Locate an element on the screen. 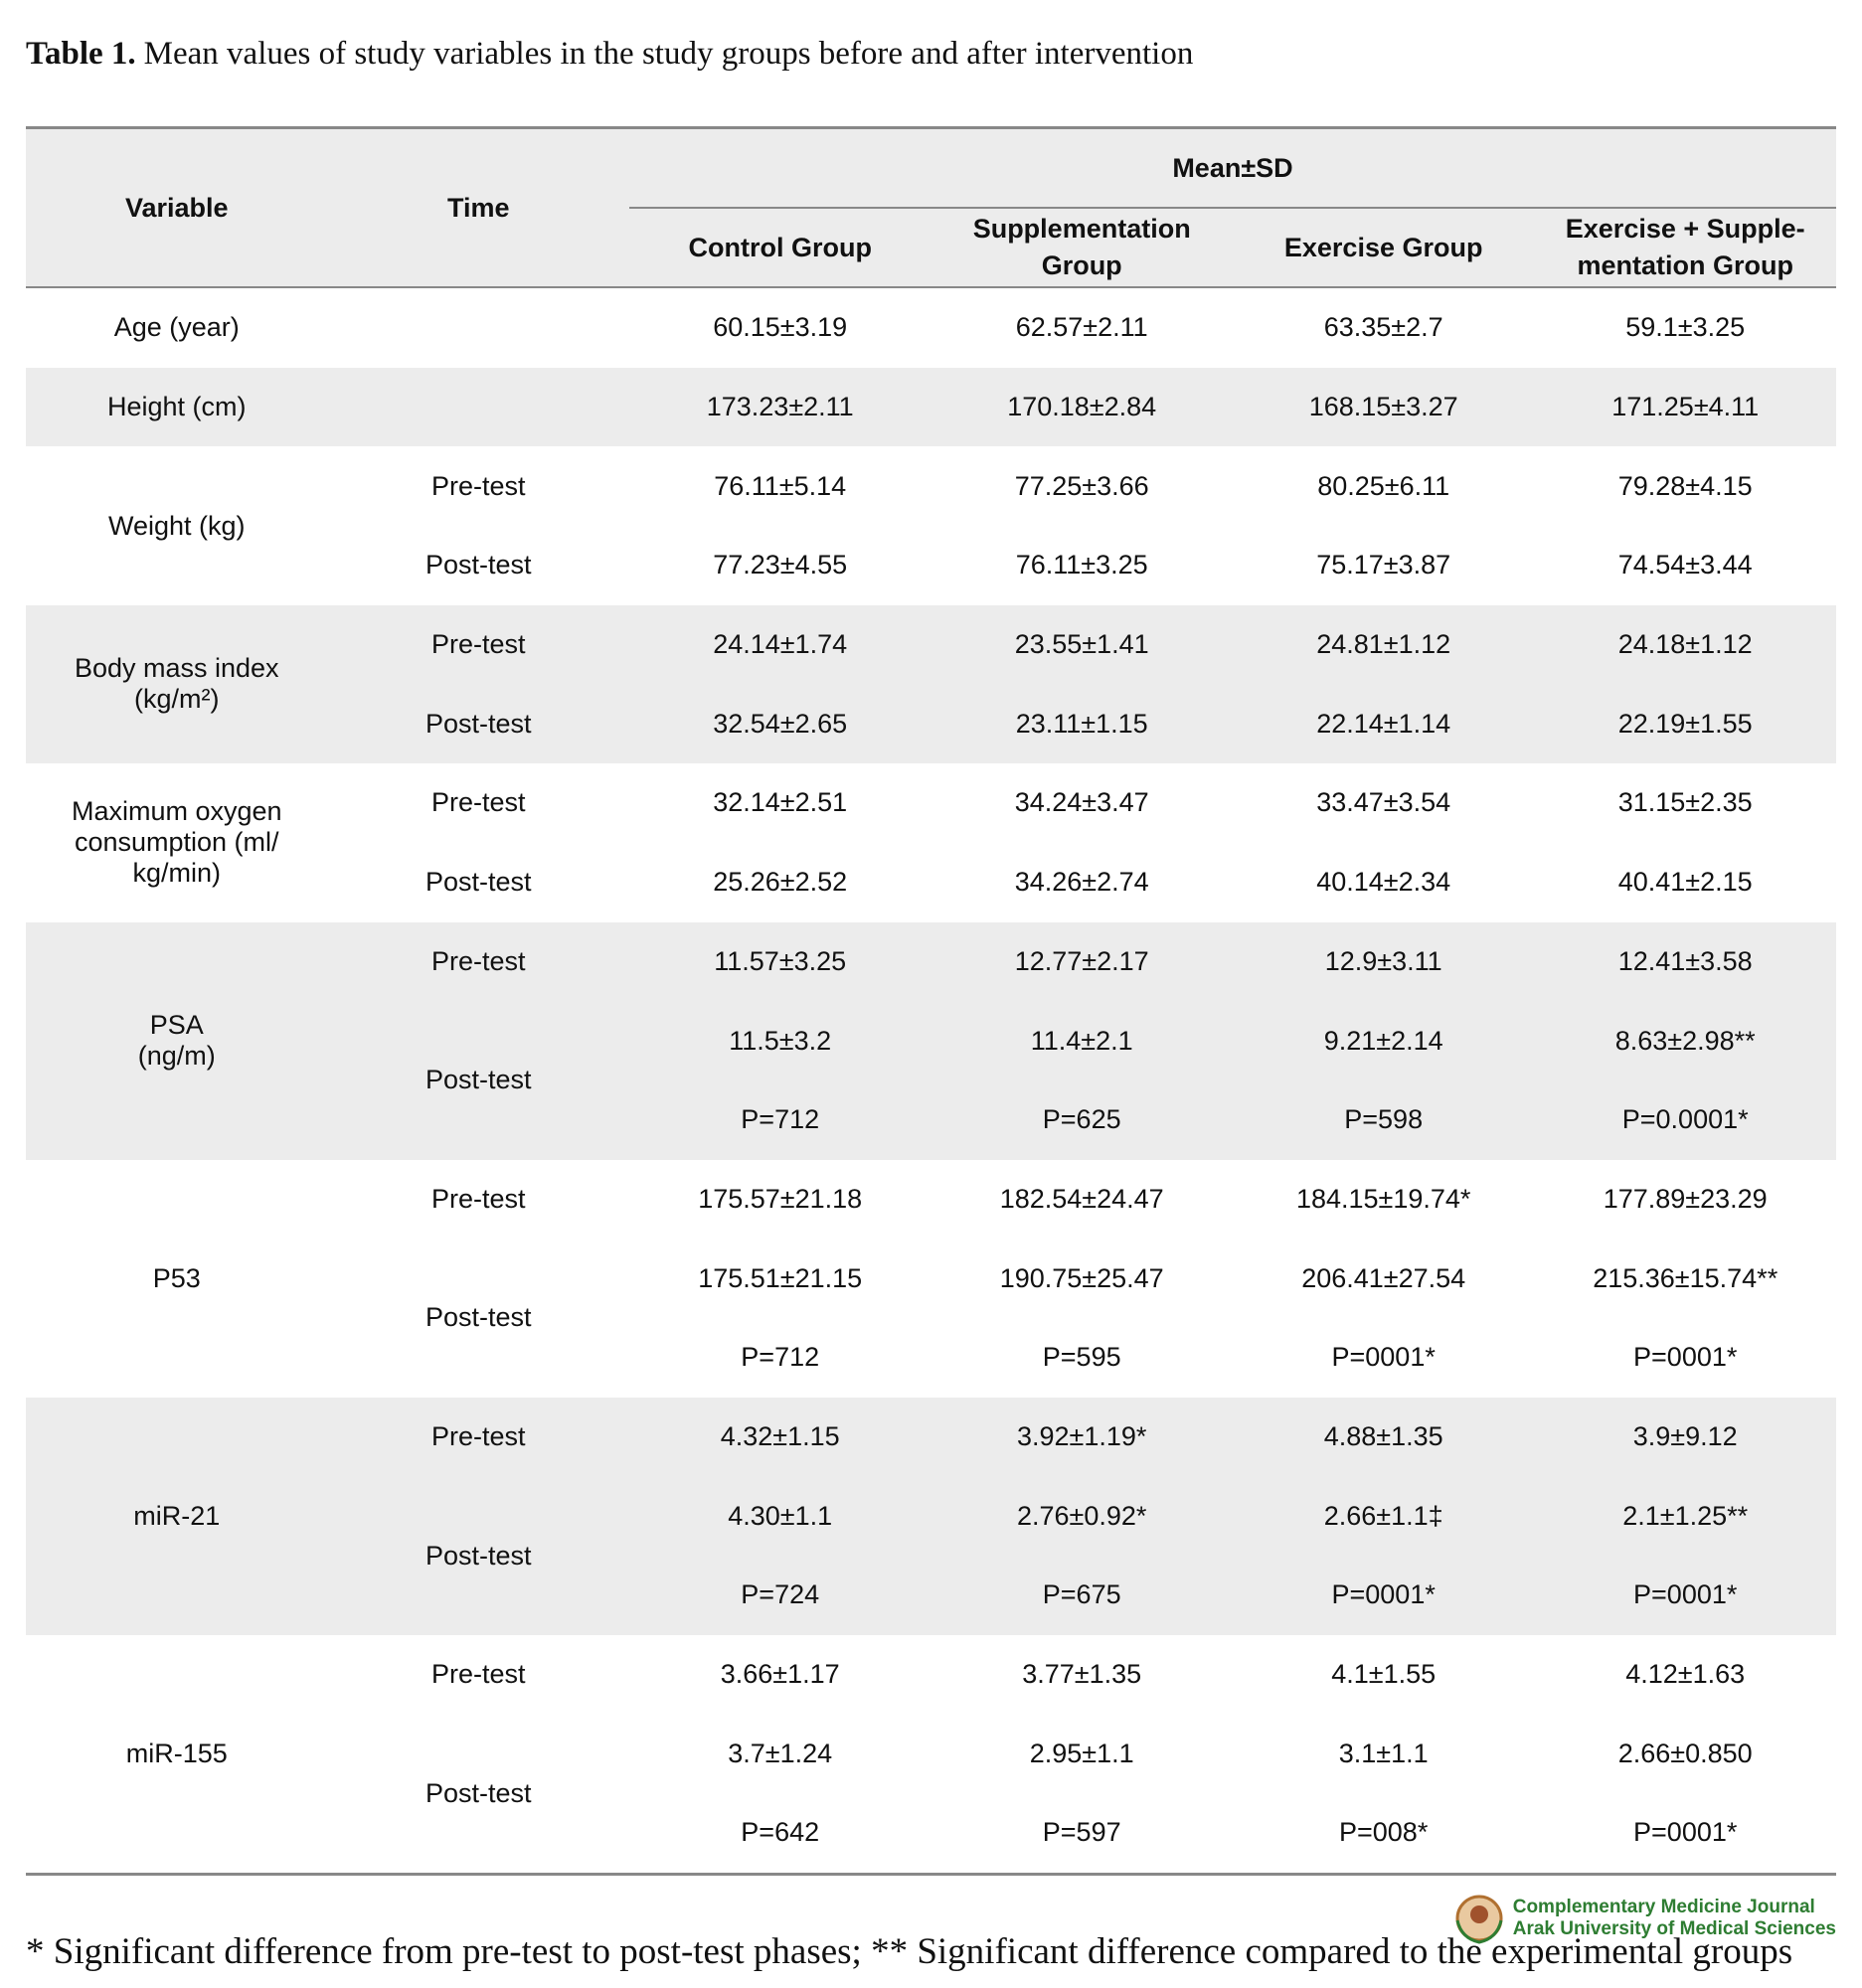 The width and height of the screenshot is (1862, 1988). value-cell: 62.57±2.11 is located at coordinates (1081, 327).